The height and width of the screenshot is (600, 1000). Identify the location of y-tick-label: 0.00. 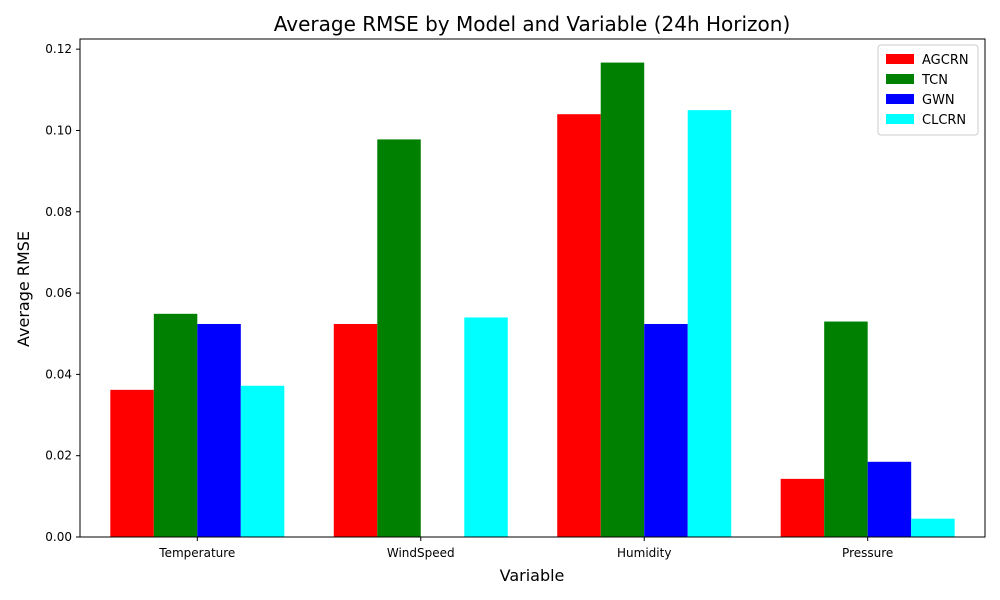
(58, 537).